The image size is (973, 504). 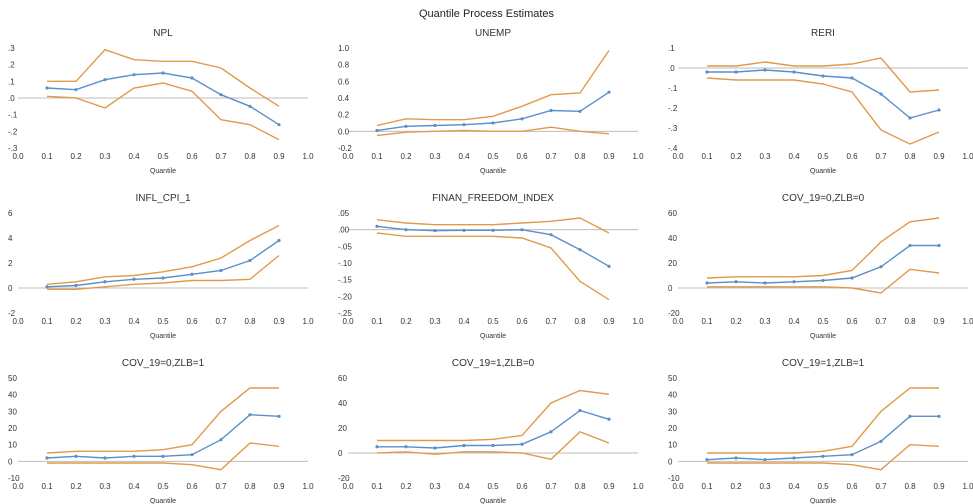 I want to click on y-tick-label: -.1, so click(x=673, y=88).